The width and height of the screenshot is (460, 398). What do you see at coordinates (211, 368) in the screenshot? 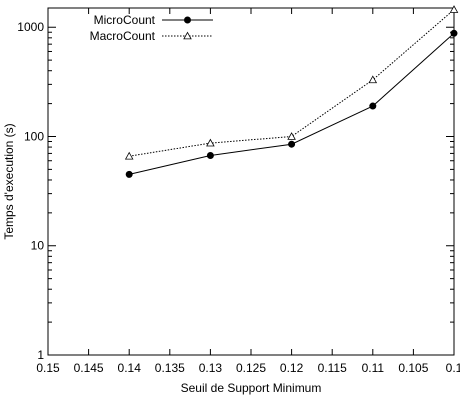
I see `x-tick-label: 0.13` at bounding box center [211, 368].